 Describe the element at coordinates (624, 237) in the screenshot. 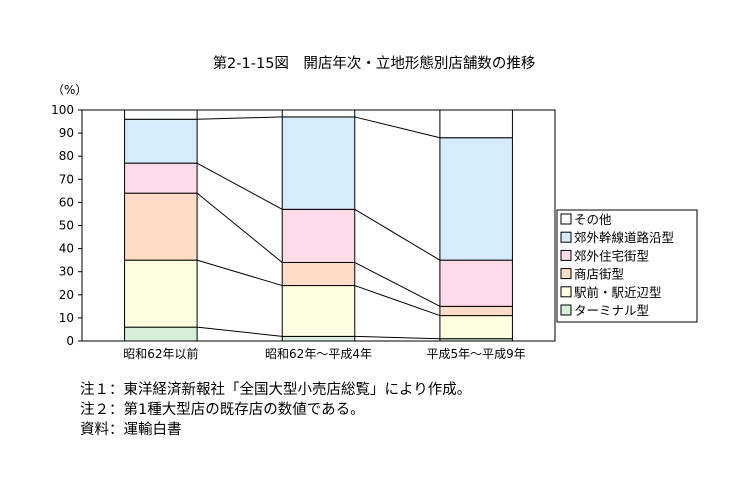

I see `legend-label-5: 郊外幹線道路沿型` at that location.